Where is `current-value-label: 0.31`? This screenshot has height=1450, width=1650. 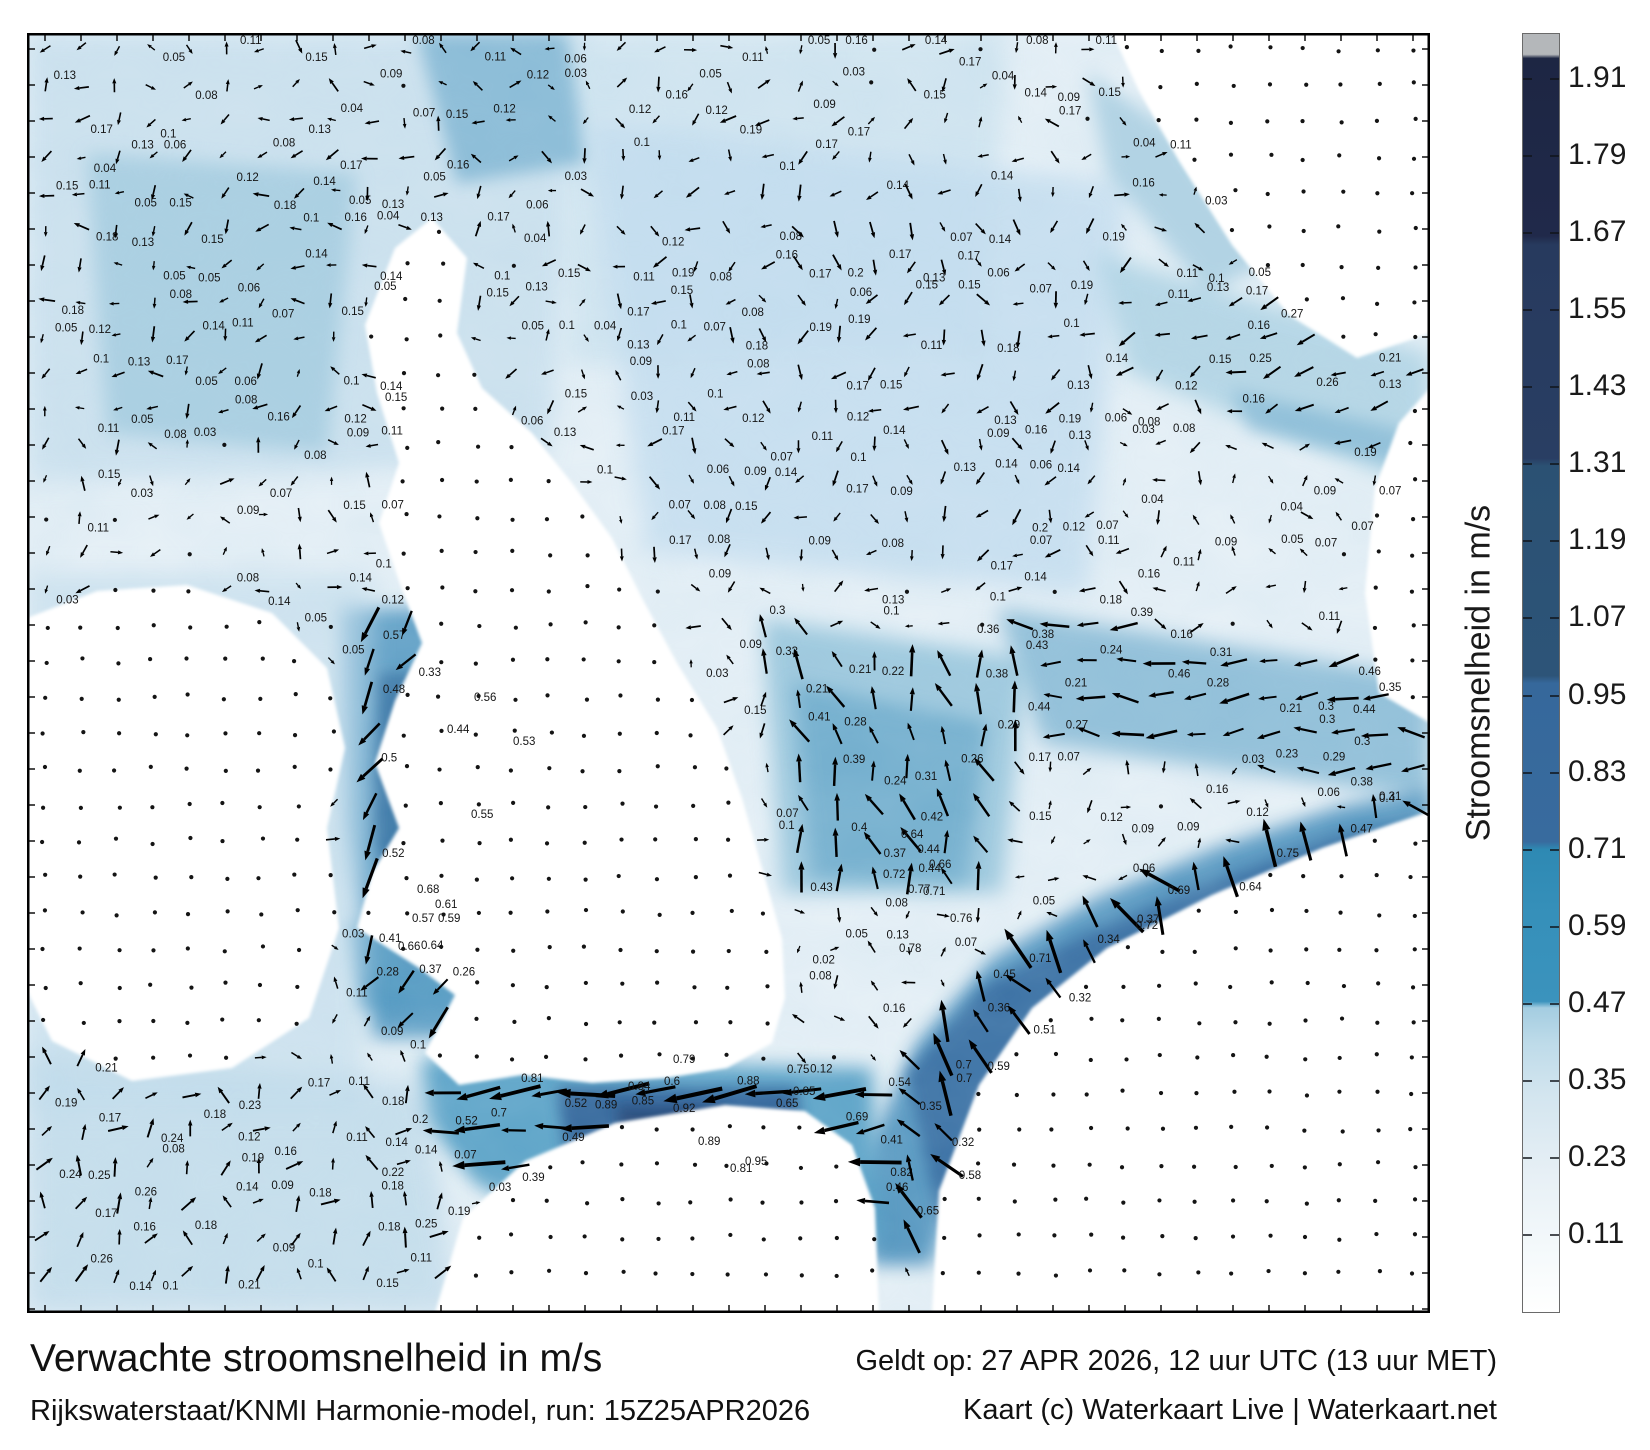
current-value-label: 0.31 is located at coordinates (926, 777).